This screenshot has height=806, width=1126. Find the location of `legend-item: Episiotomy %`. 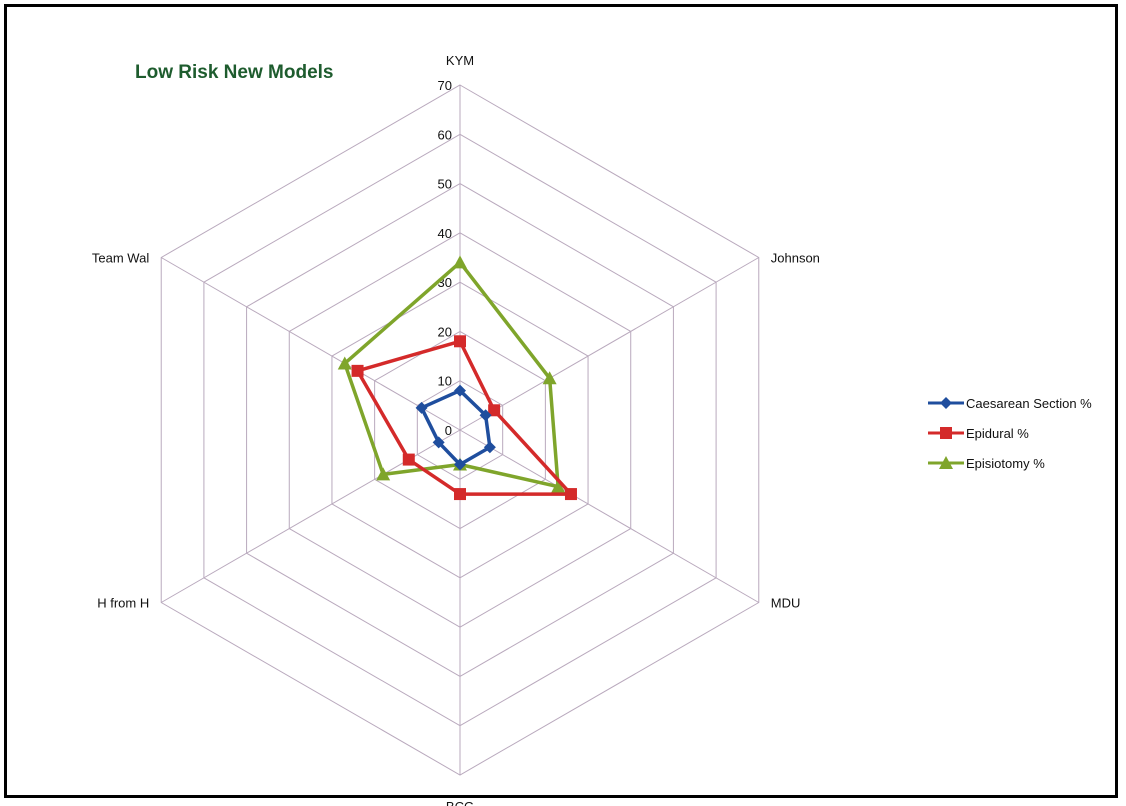

legend-item: Episiotomy % is located at coordinates (1010, 463).